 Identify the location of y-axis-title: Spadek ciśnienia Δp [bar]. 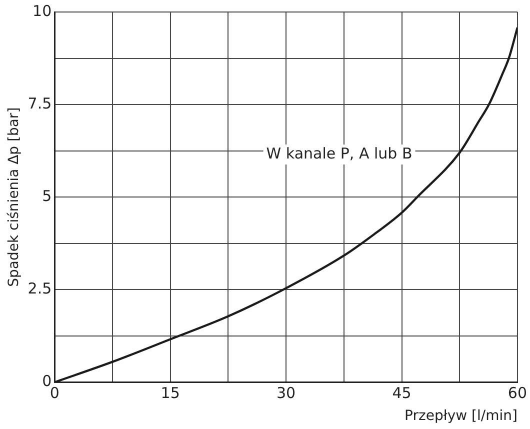
(14, 197).